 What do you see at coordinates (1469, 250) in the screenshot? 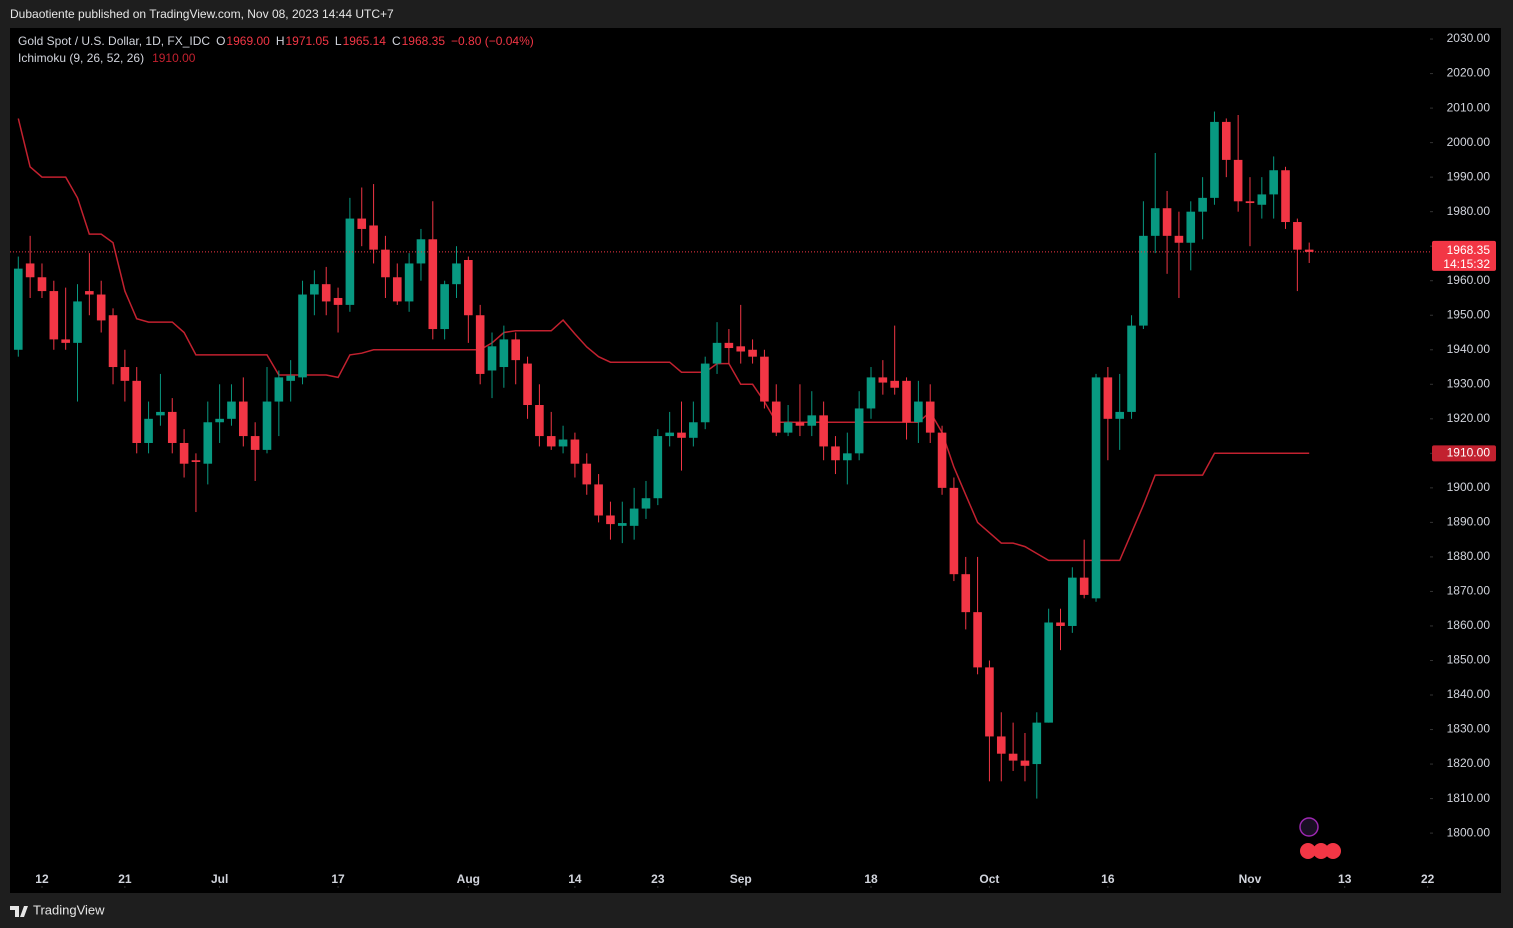
I see `last-price-label: 1968.35` at bounding box center [1469, 250].